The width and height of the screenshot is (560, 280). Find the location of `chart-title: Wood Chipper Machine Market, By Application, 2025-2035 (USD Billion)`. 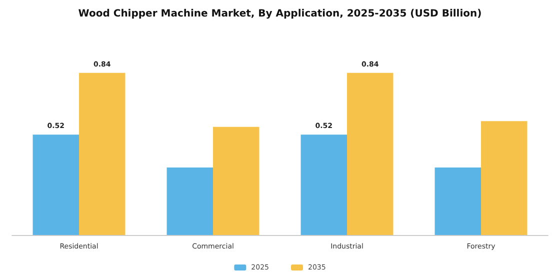

chart-title: Wood Chipper Machine Market, By Application, 2025-2035 (USD Billion) is located at coordinates (280, 14).